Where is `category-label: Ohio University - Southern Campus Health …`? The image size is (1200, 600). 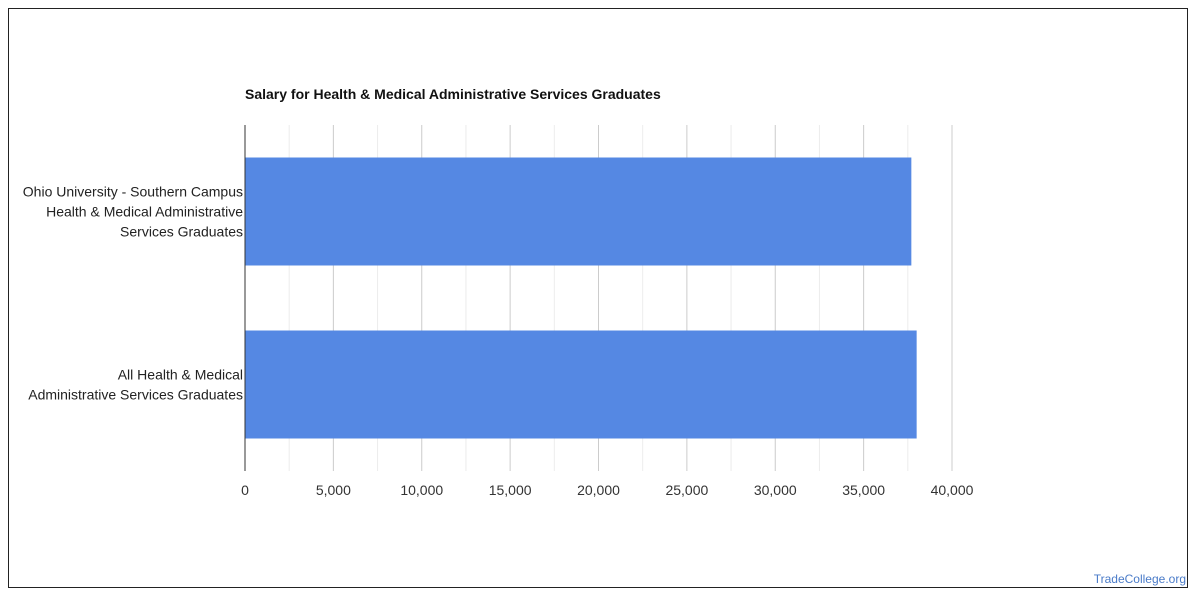 category-label: Ohio University - Southern Campus Health … is located at coordinates (133, 212).